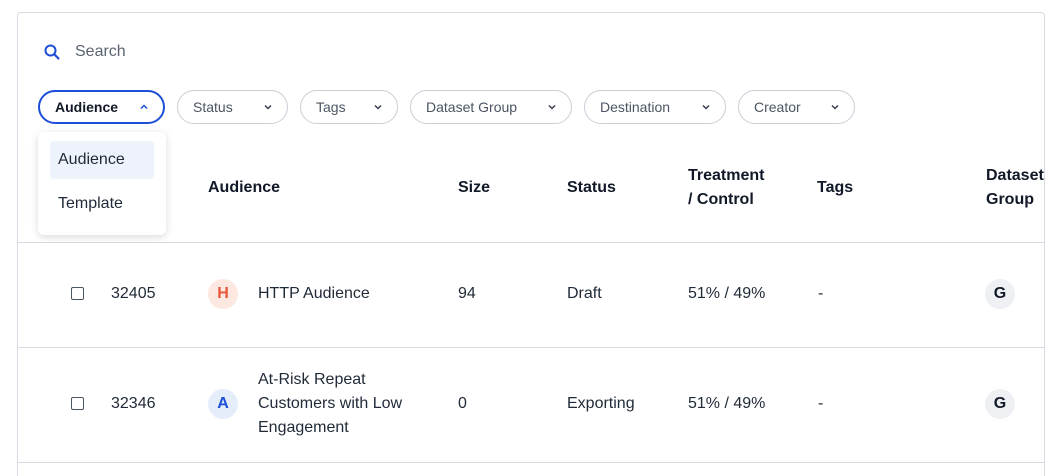  What do you see at coordinates (726, 188) in the screenshot?
I see `column-header-treatment: Treatment / Control` at bounding box center [726, 188].